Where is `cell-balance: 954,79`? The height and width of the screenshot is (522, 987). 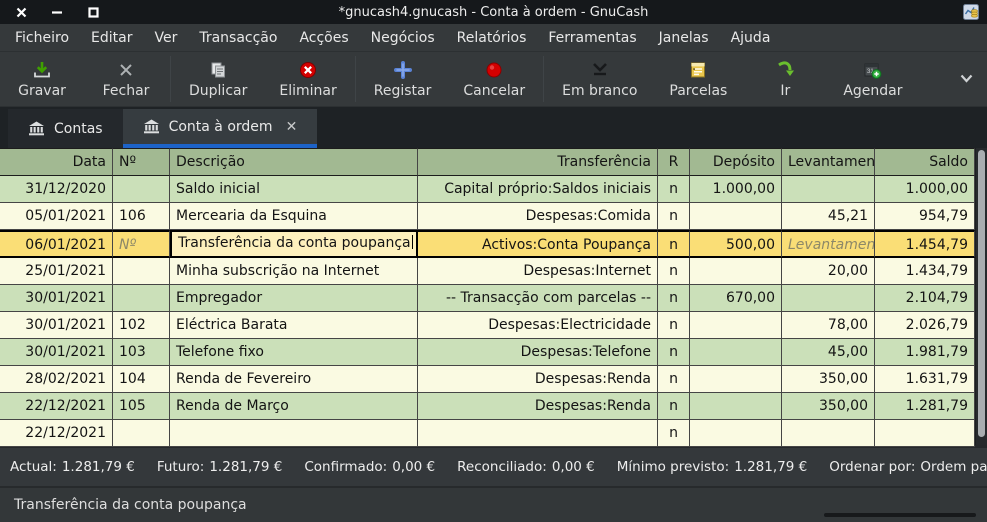
cell-balance: 954,79 is located at coordinates (925, 216).